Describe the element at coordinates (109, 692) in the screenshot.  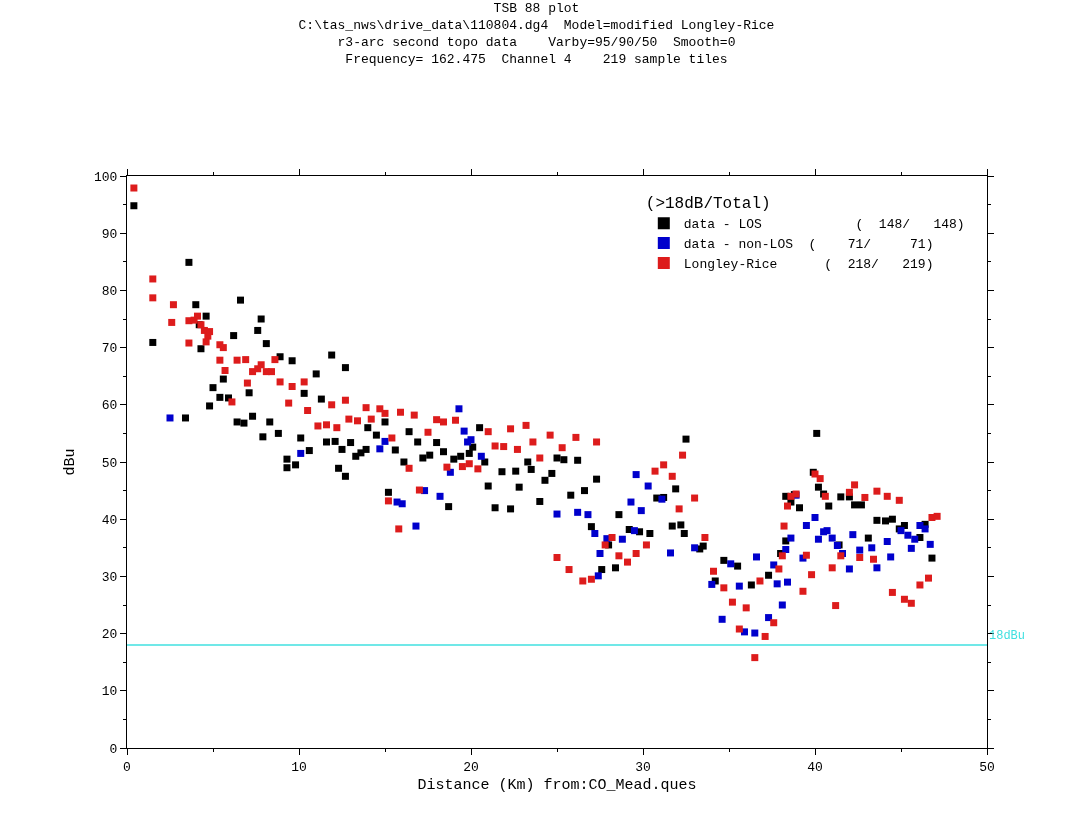
I see `y-tick-label: 10` at that location.